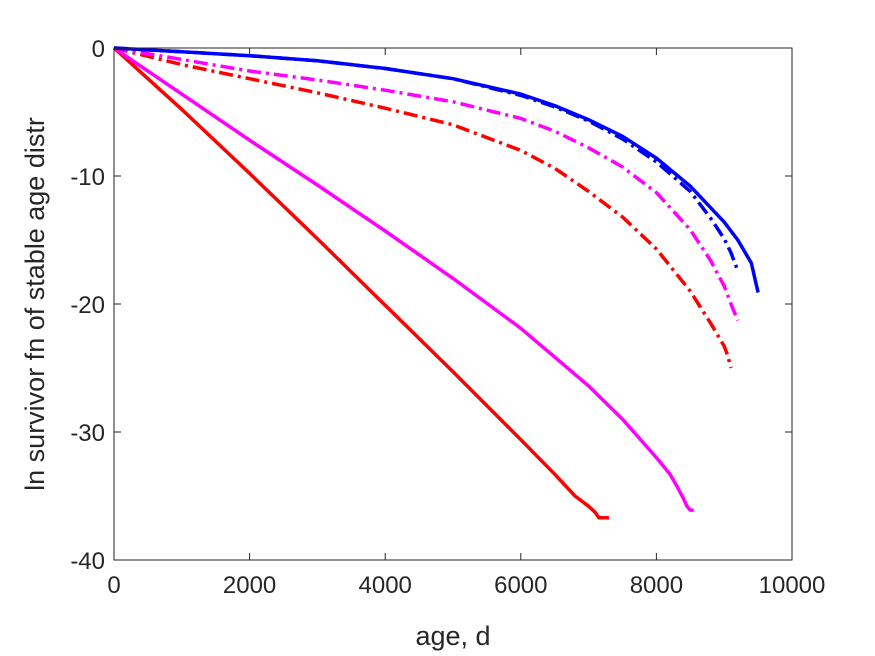 Image resolution: width=875 pixels, height=656 pixels. I want to click on x-tick-label: 2000, so click(249, 585).